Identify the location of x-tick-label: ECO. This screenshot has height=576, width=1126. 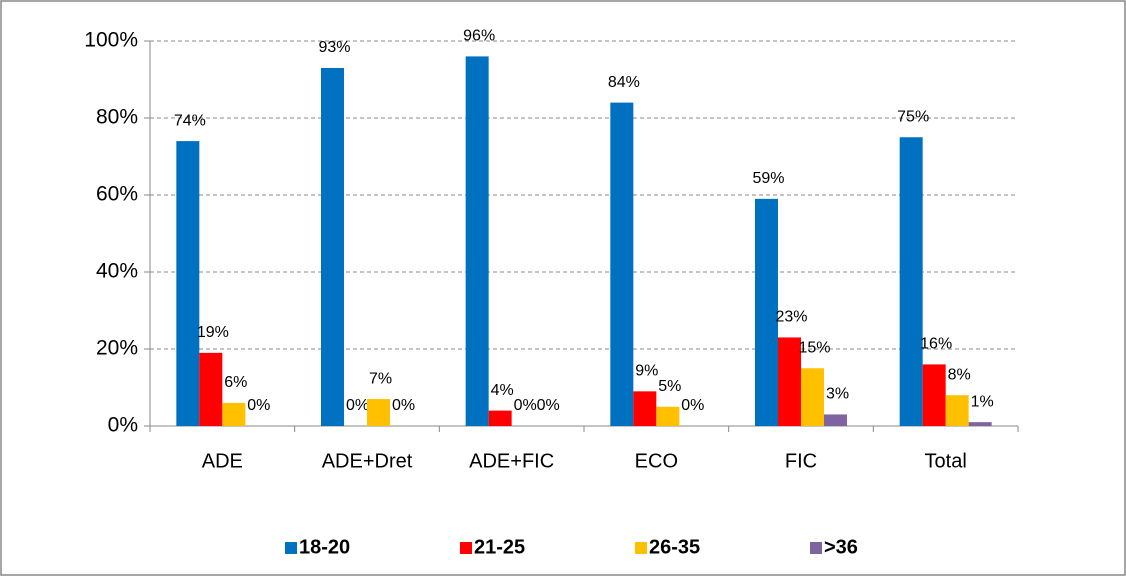
(656, 461).